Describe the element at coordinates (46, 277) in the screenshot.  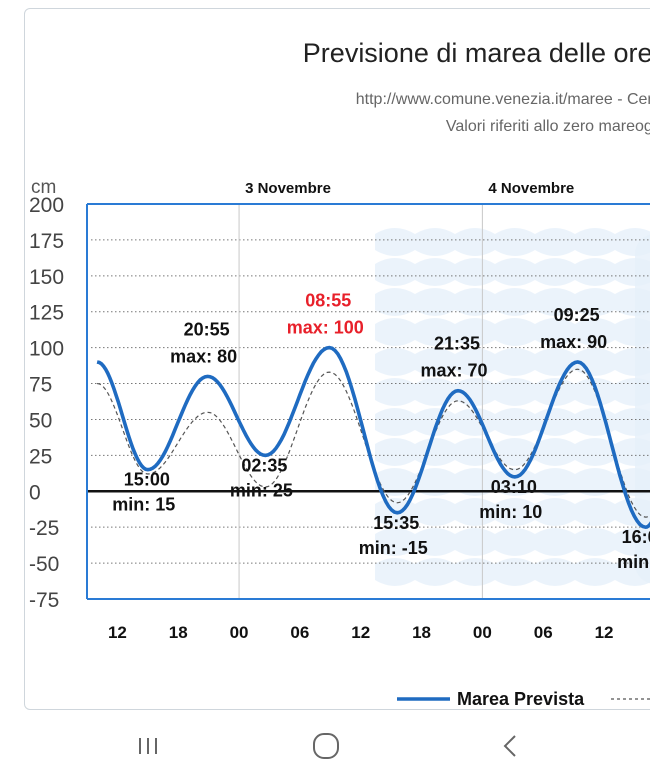
I see `y-tick-label: 150` at that location.